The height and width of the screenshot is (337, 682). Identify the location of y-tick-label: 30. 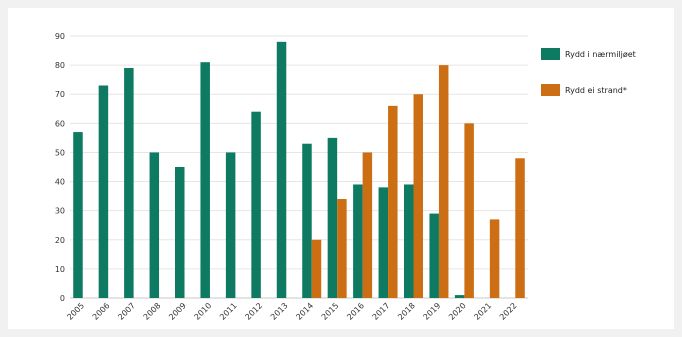
(60, 211).